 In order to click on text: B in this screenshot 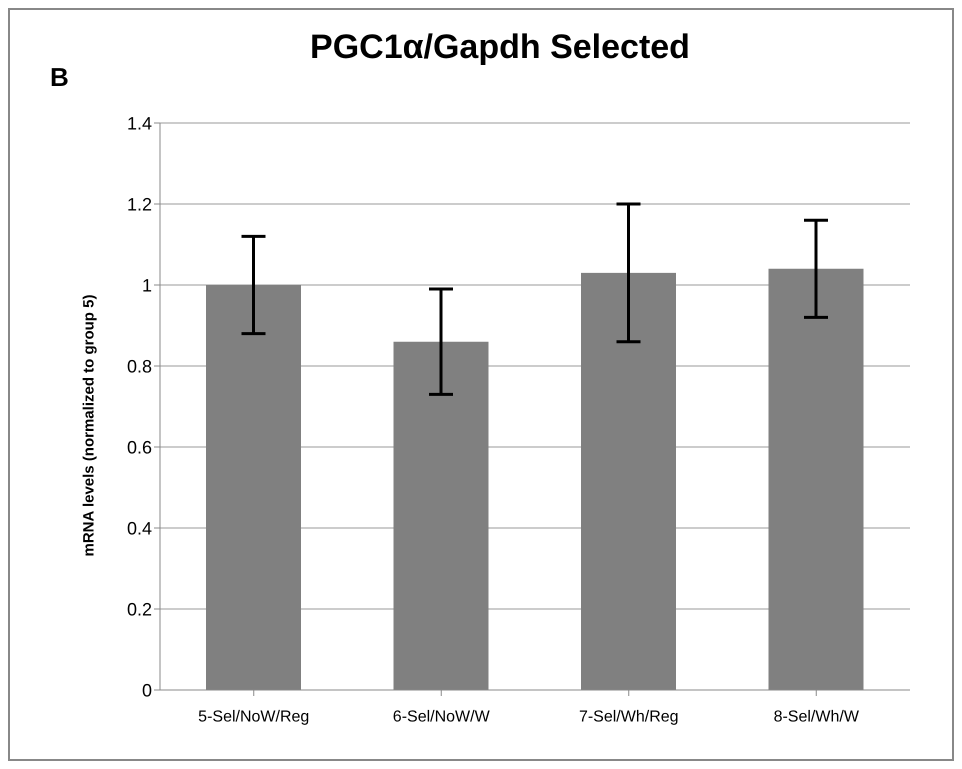, I will do `click(59, 77)`.